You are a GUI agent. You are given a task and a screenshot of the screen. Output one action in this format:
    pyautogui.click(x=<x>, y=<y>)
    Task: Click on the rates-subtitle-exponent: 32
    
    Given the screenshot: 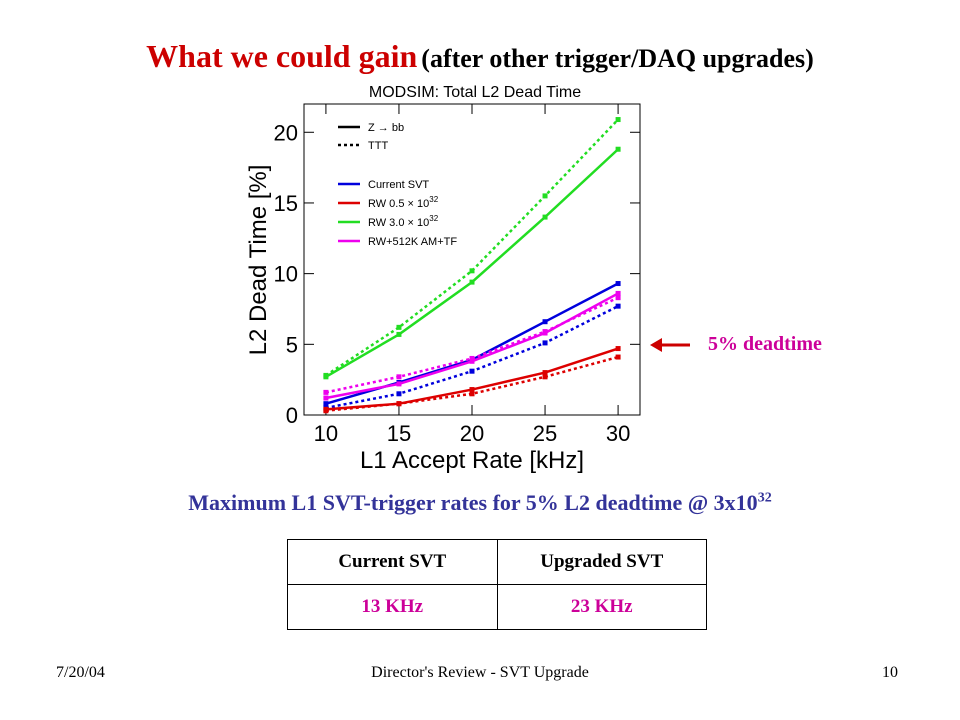 What is the action you would take?
    pyautogui.click(x=764, y=498)
    